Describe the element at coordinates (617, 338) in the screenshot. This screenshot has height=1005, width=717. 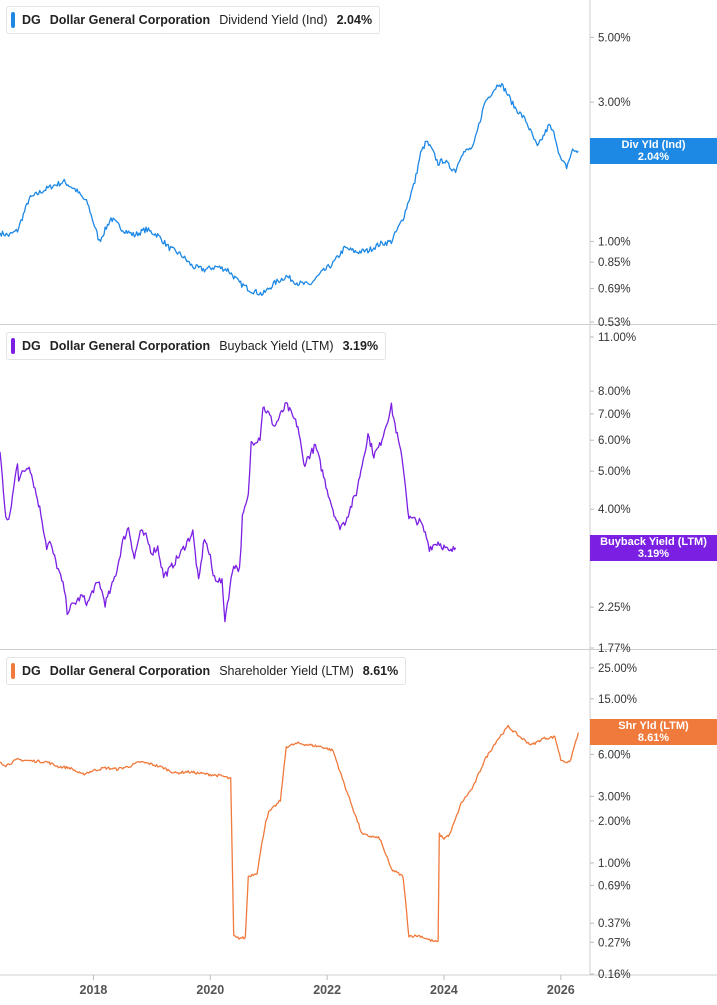
I see `y-tick-label: 11.00%` at that location.